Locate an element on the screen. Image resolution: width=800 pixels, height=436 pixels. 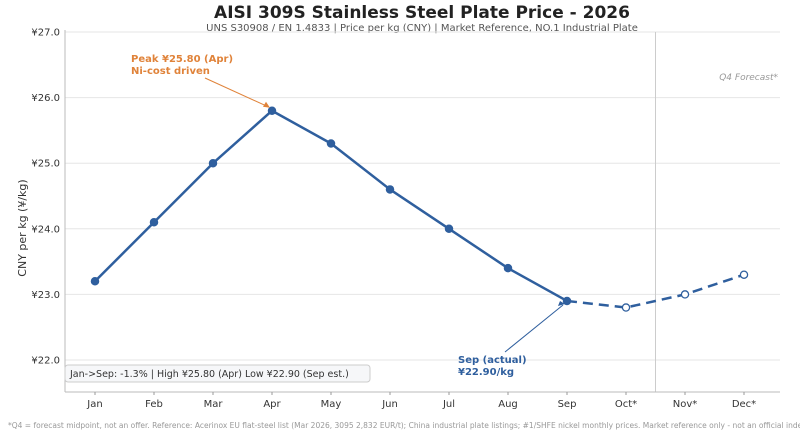
forecast-label: Q4 Forecast* is located at coordinates (748, 78).